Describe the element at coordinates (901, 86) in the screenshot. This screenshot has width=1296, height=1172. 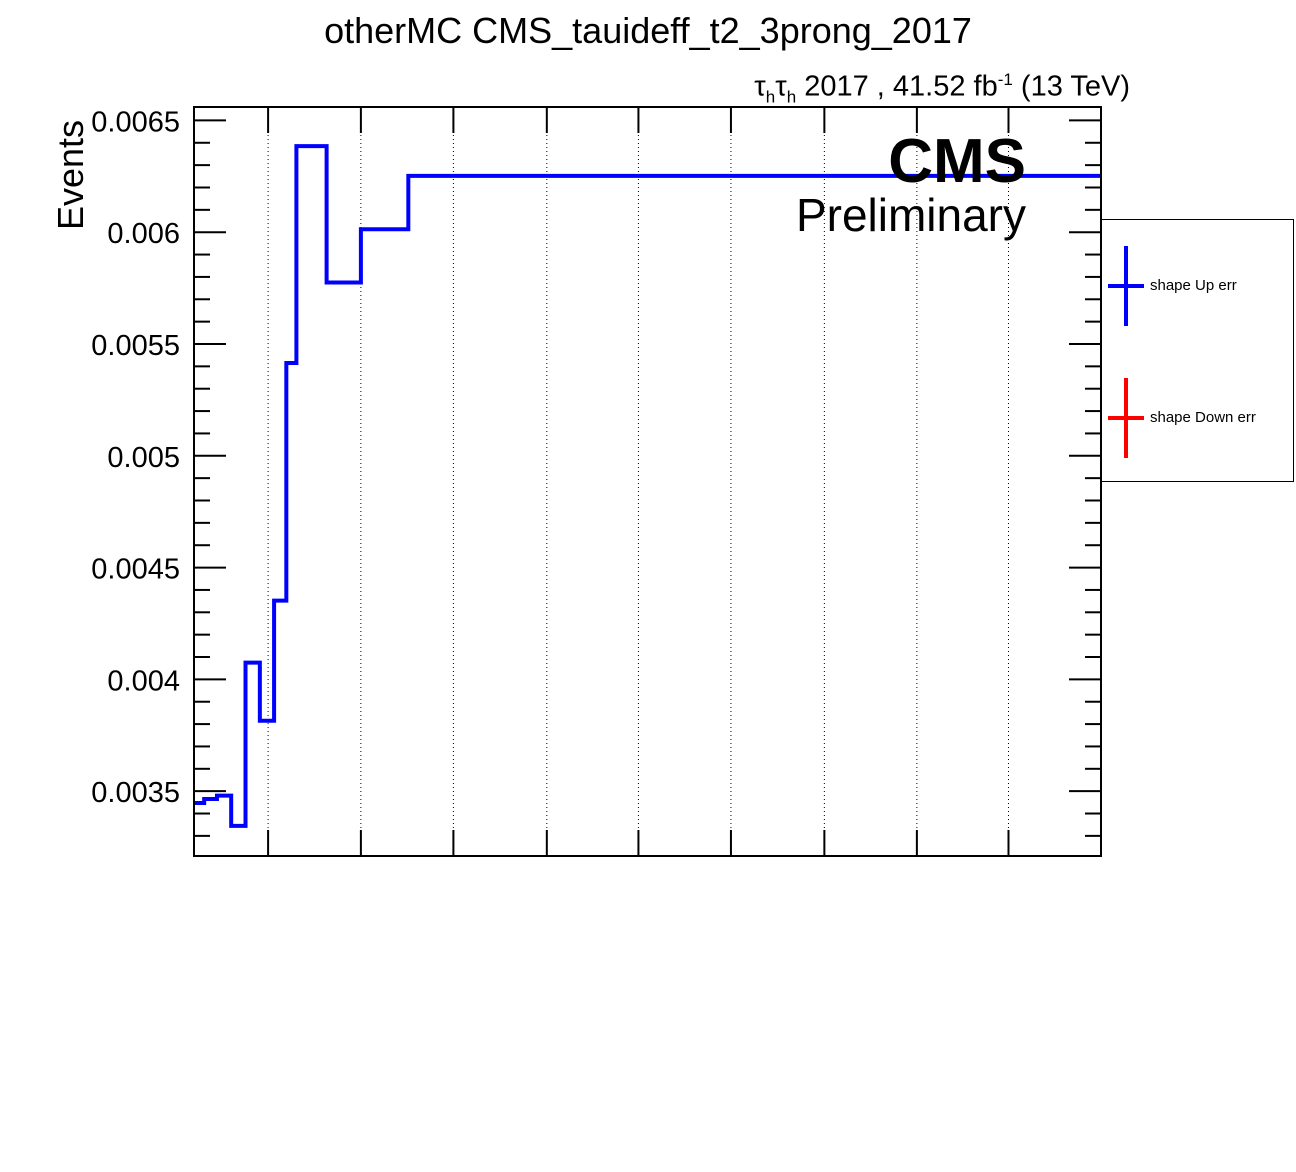
I see `lumi-text: 2017 , 41.52 fb` at that location.